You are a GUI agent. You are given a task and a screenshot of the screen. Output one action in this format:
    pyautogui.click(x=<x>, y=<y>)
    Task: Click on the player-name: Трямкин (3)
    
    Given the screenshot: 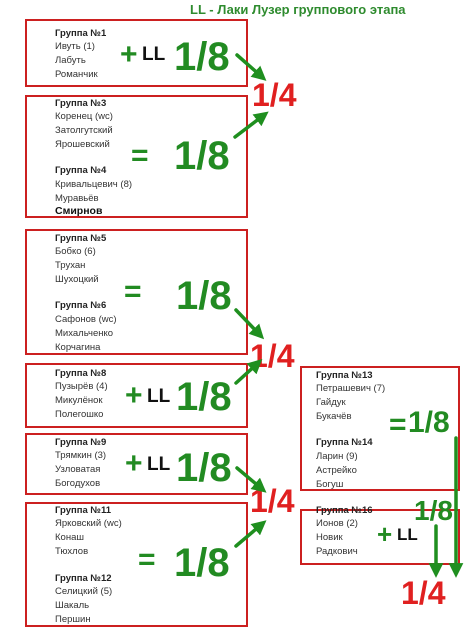 What is the action you would take?
    pyautogui.click(x=81, y=455)
    